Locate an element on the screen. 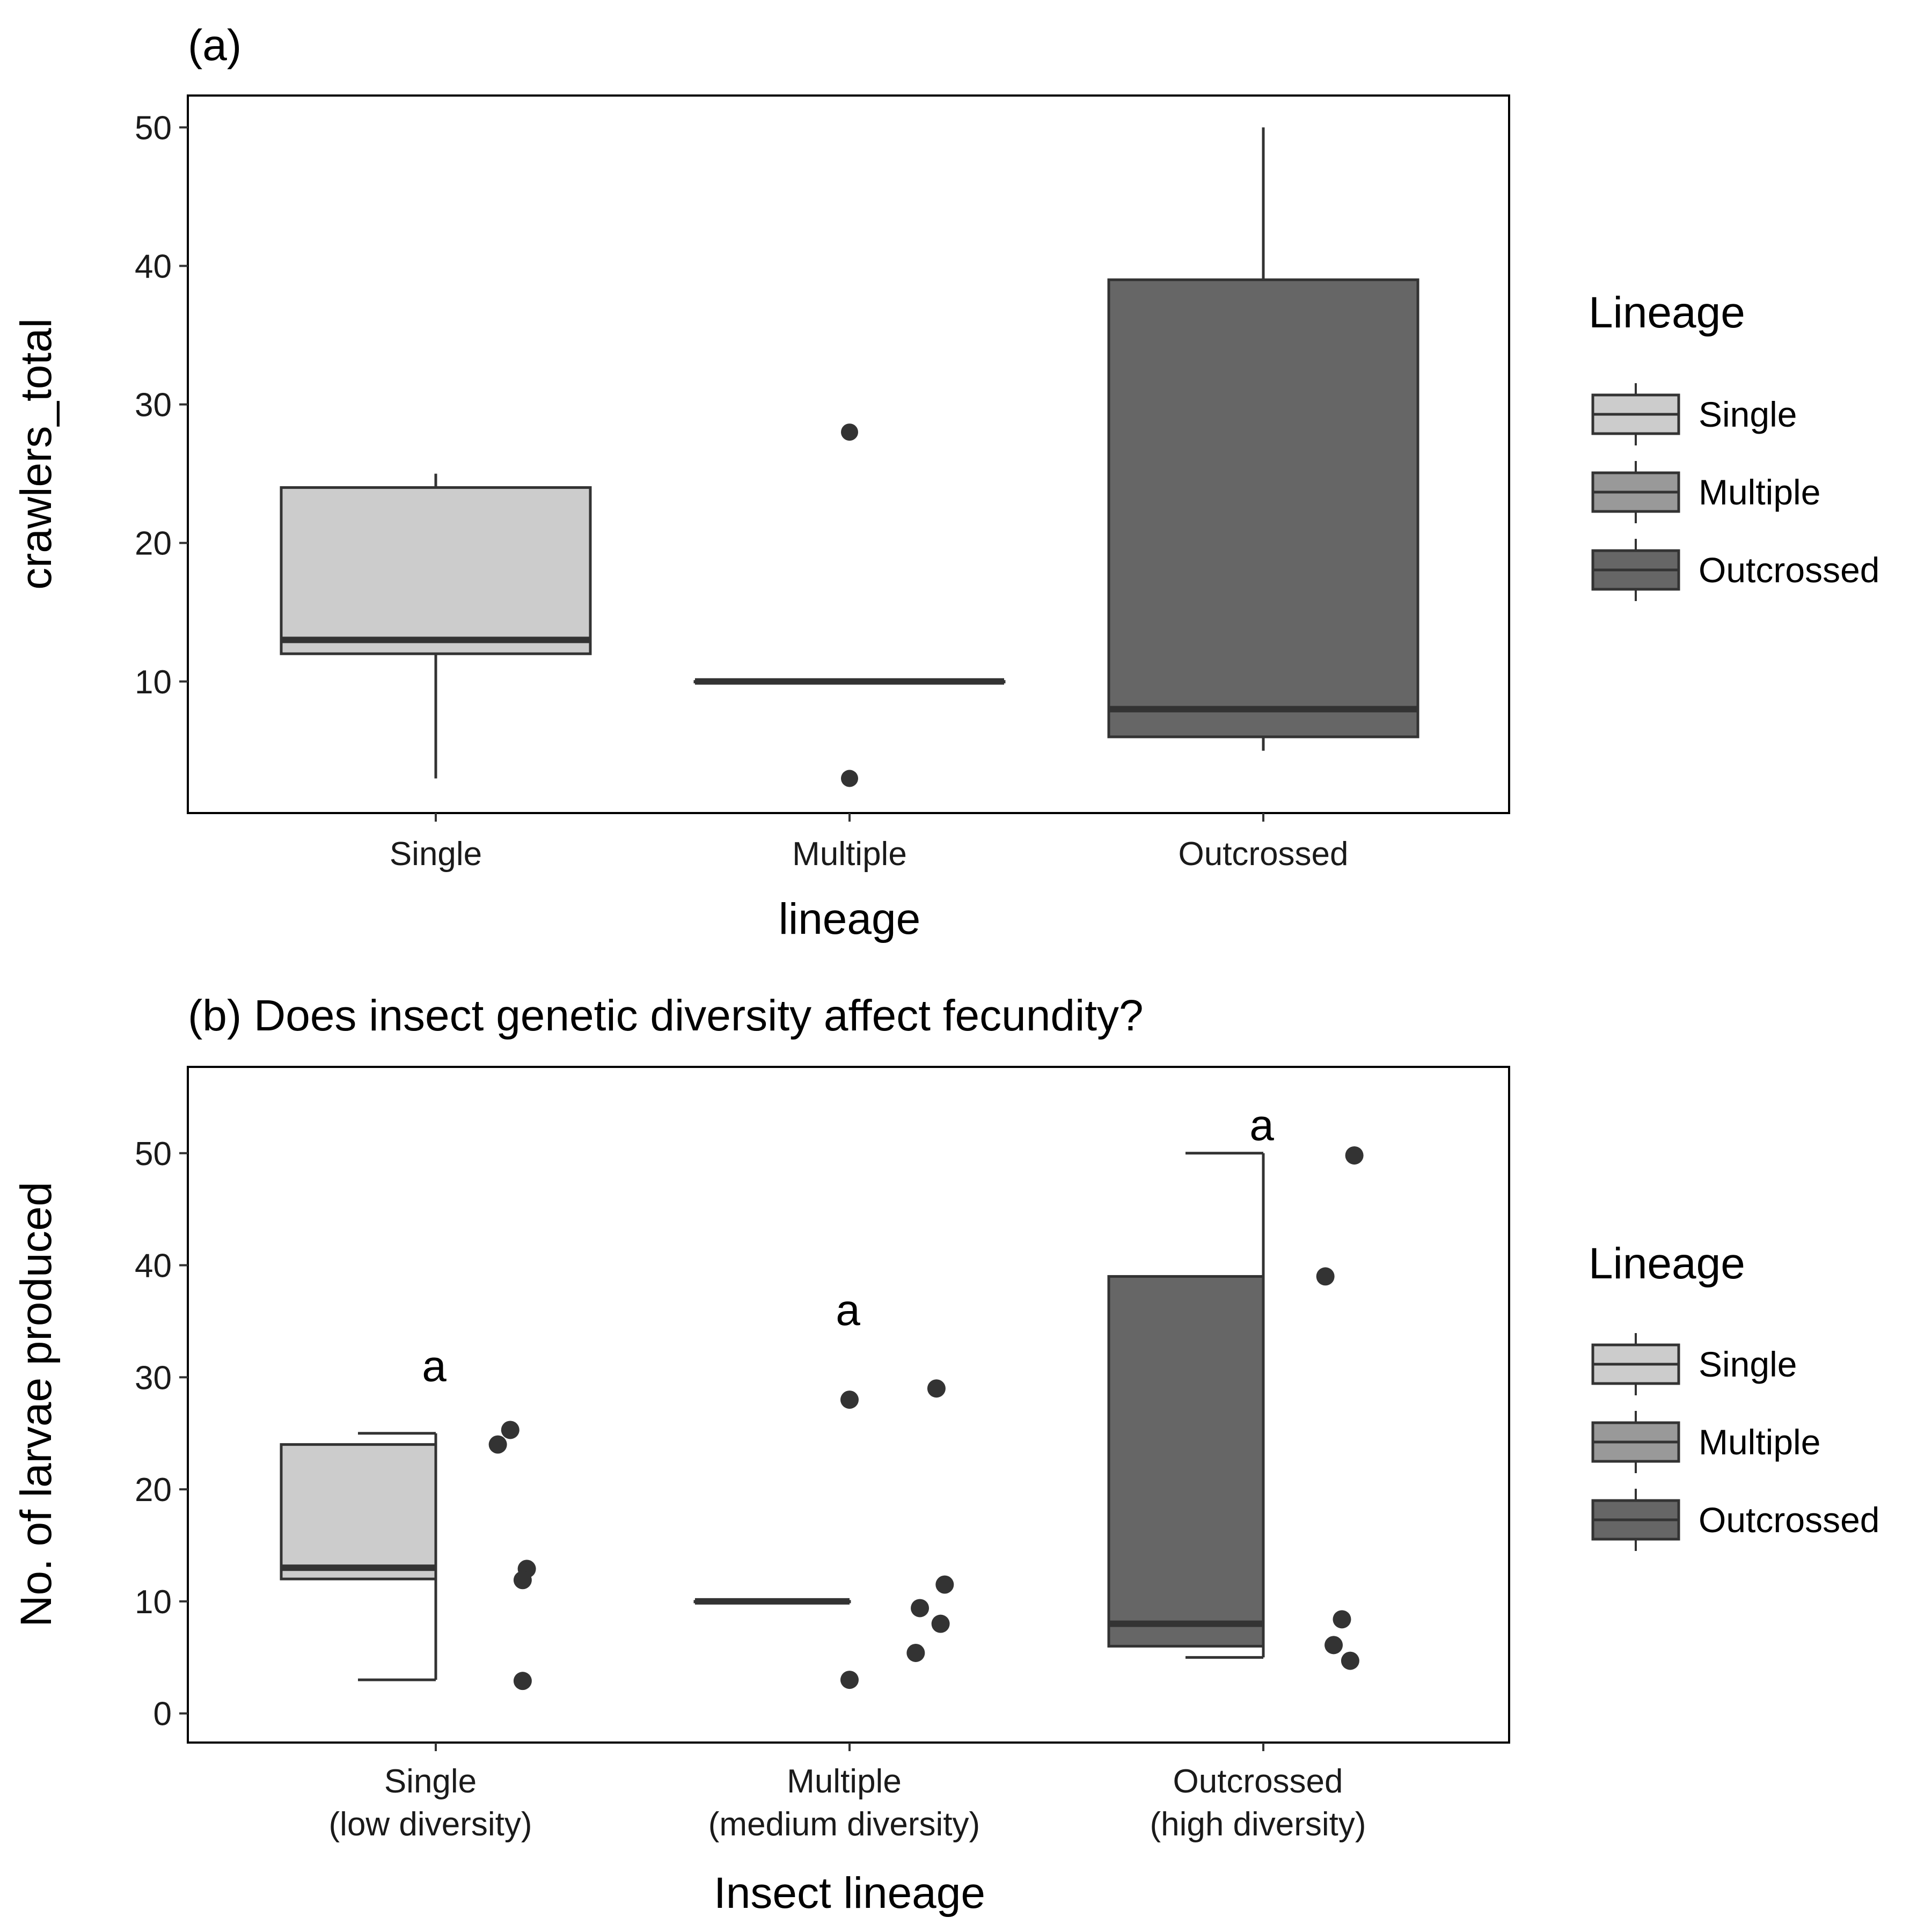 The image size is (1932, 1932). y-tick-label: 0 is located at coordinates (162, 1714).